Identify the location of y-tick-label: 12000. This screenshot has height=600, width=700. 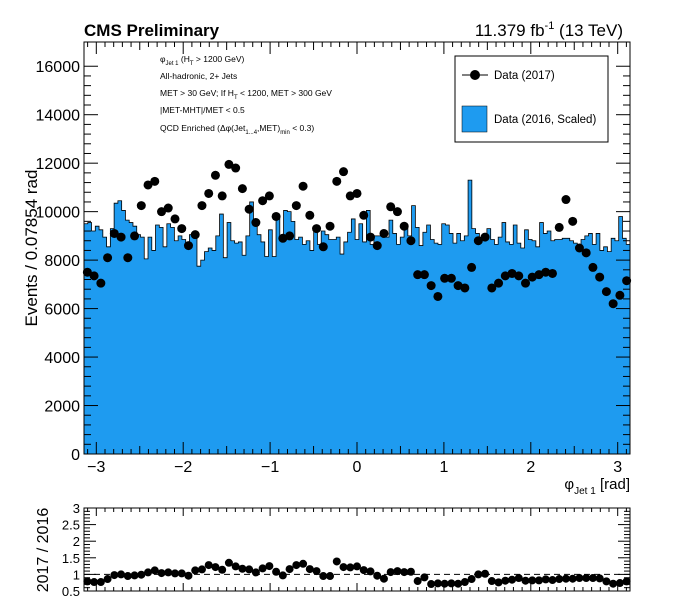
(58, 164).